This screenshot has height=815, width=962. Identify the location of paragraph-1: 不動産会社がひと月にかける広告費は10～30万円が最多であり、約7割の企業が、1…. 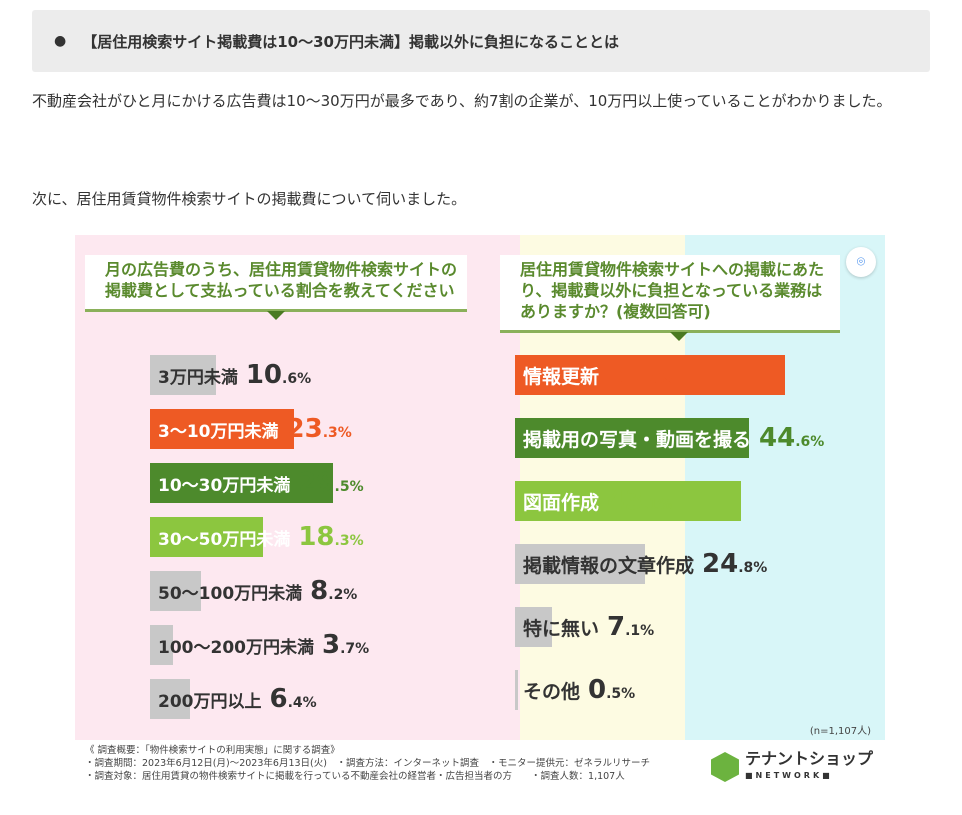
(462, 101).